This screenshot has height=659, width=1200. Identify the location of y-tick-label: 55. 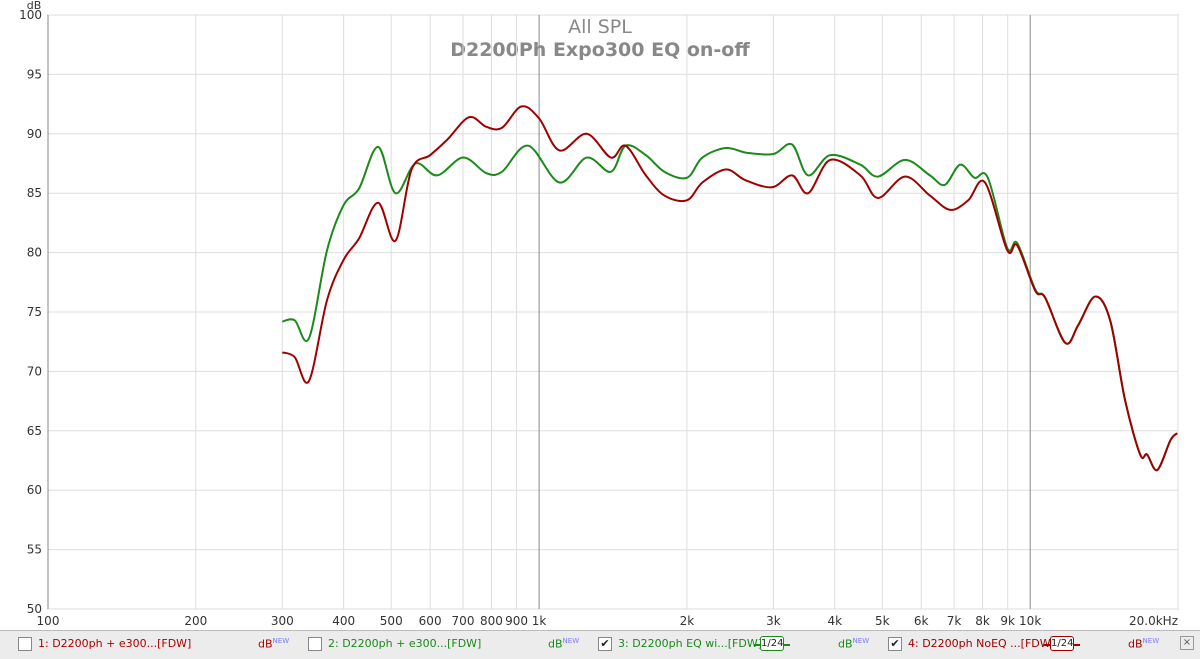
(34, 550).